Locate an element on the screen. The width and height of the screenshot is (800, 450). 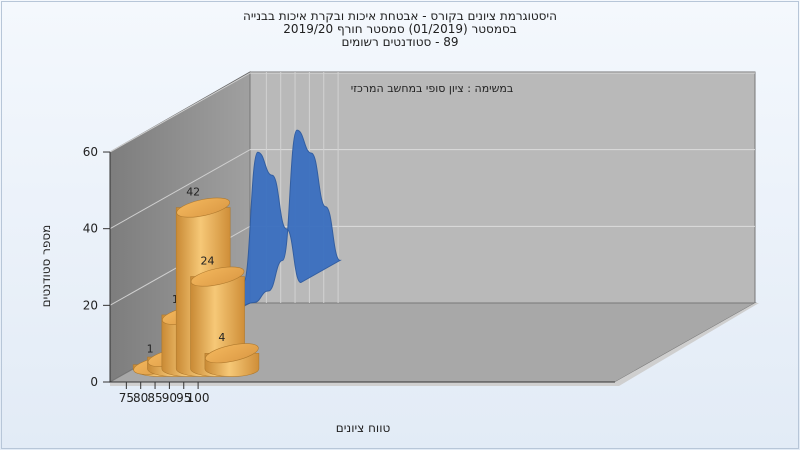
bar is located at coordinates (232, 360).